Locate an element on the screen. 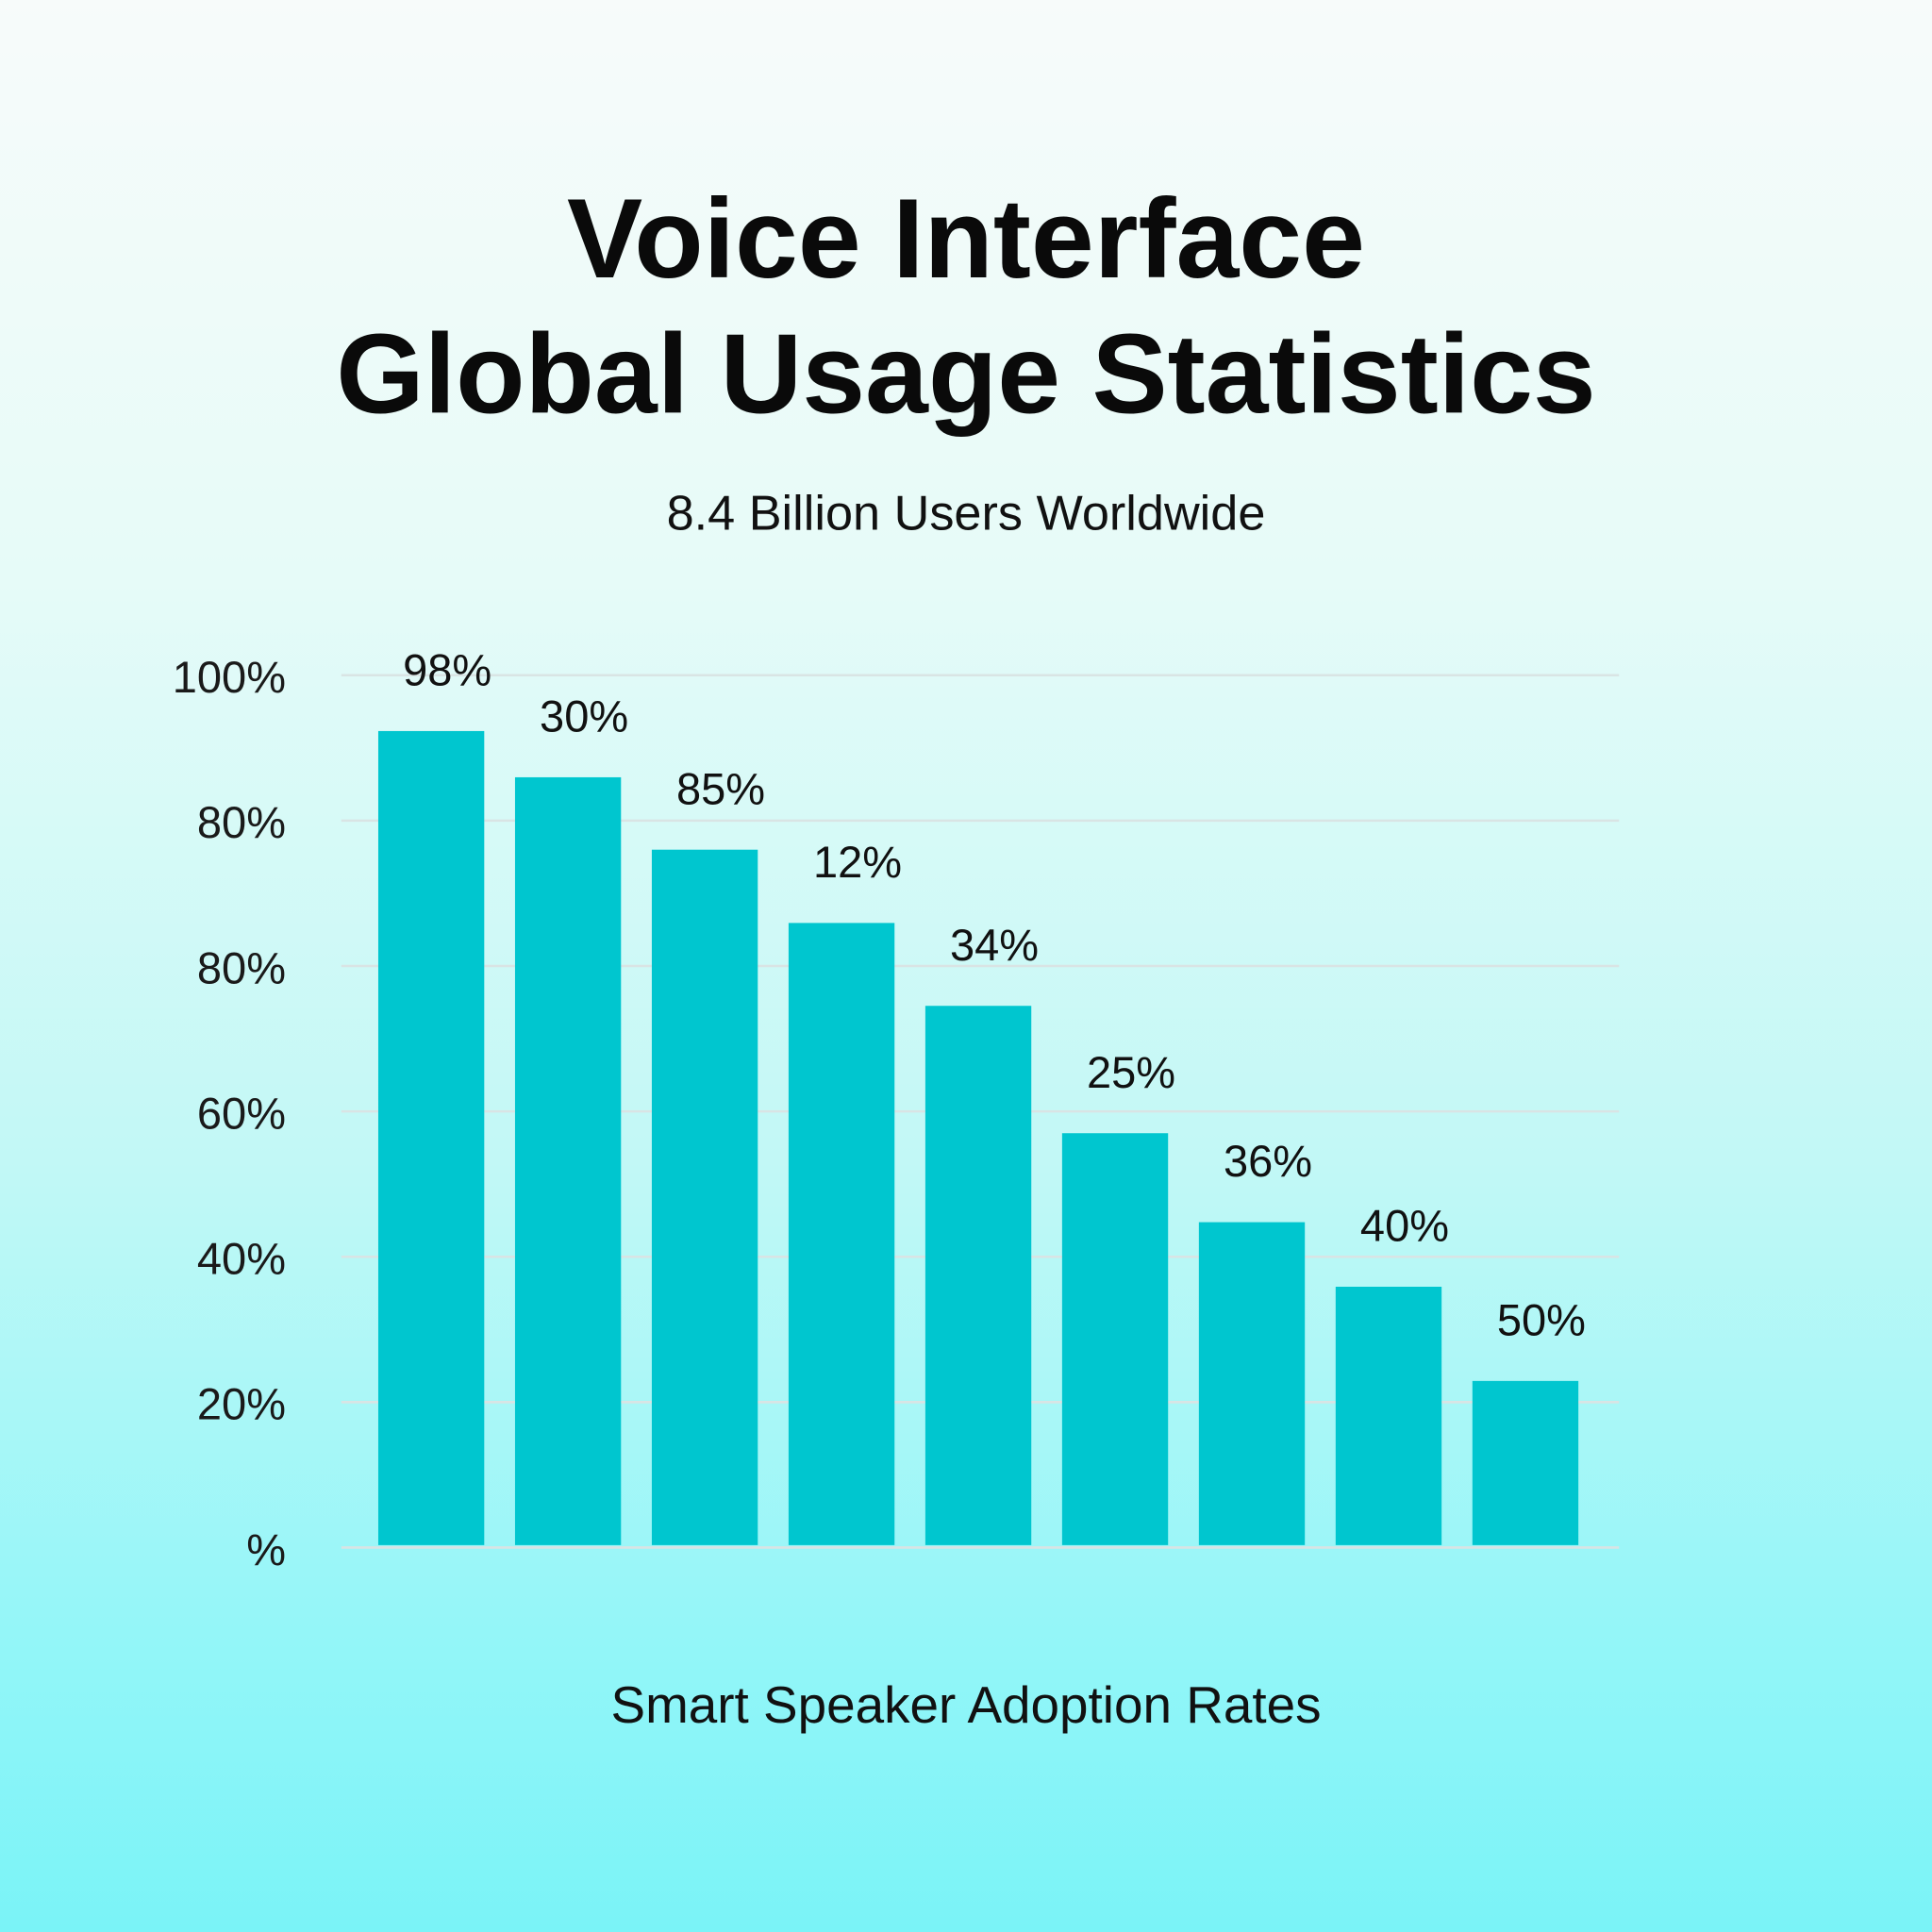 The width and height of the screenshot is (1932, 1932). y-tick-label: 100% is located at coordinates (229, 677).